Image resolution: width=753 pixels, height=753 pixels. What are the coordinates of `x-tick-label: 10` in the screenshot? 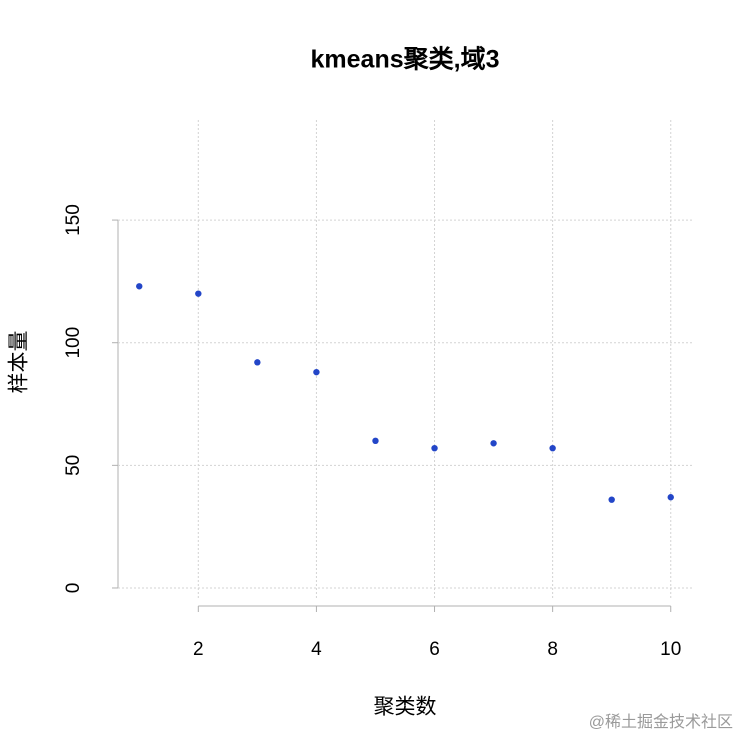 It's located at (670, 649).